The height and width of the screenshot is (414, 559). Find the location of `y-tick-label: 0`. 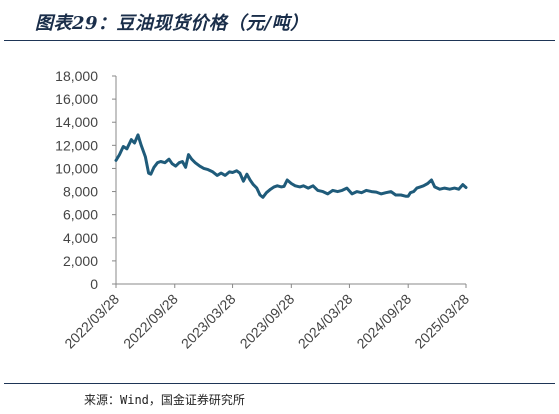

y-tick-label: 0 is located at coordinates (94, 284).